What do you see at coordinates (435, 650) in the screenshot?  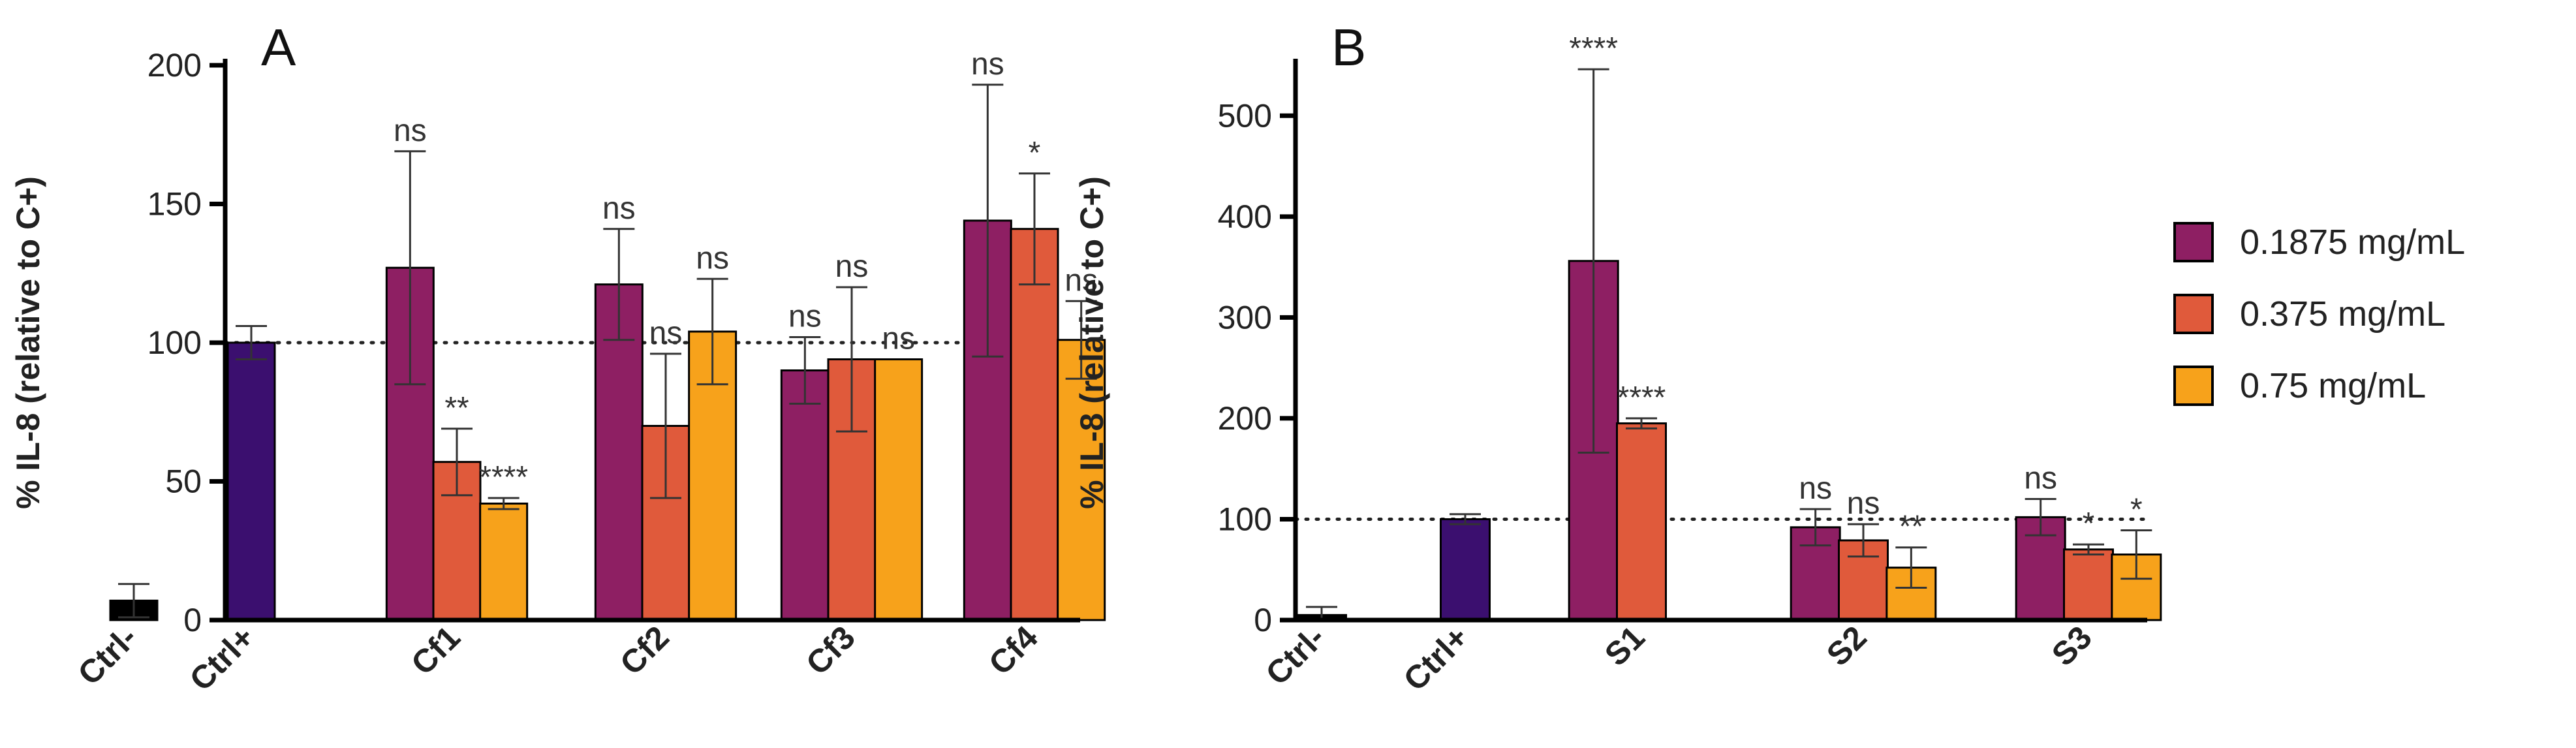 I see `x-tick-label: Cf1` at bounding box center [435, 650].